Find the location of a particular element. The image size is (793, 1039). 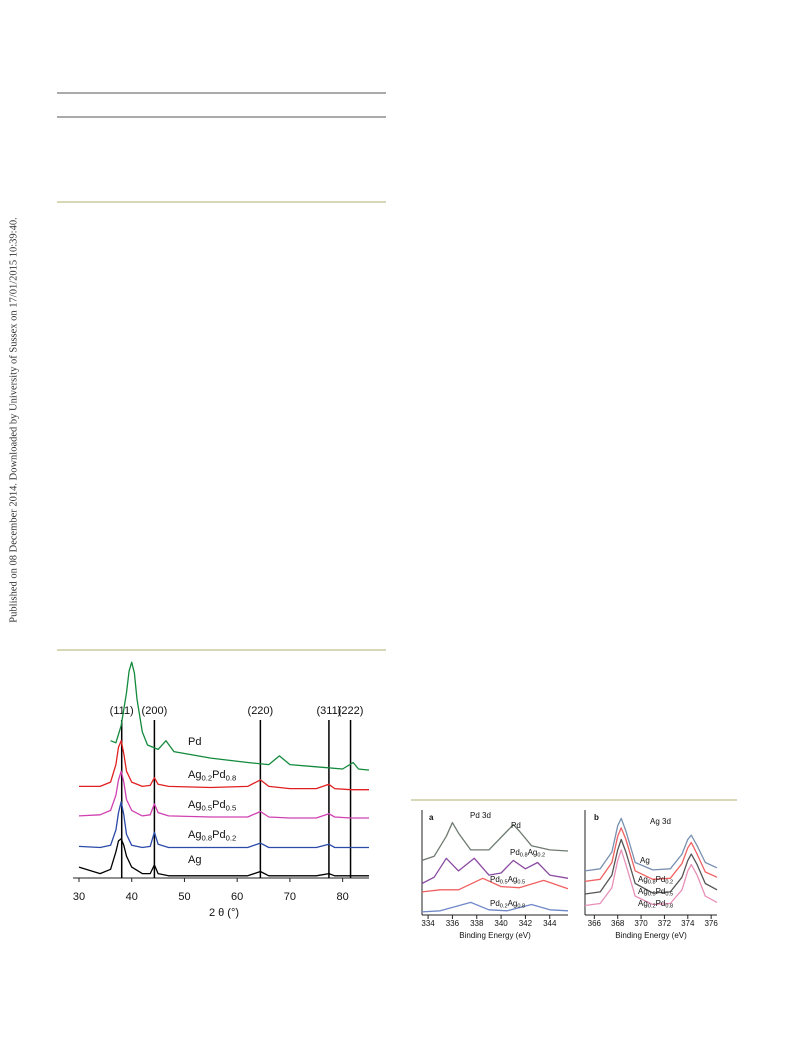

series-label: Pd0.5Ag0.5 is located at coordinates (507, 880).